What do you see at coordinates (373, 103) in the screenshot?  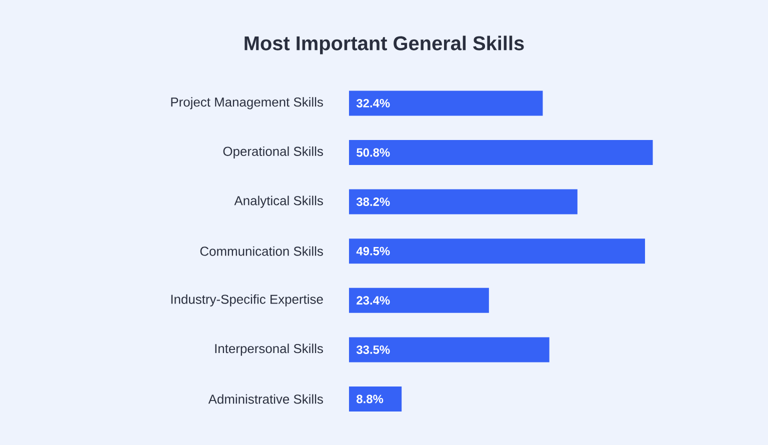 I see `data-label: 32.4%` at bounding box center [373, 103].